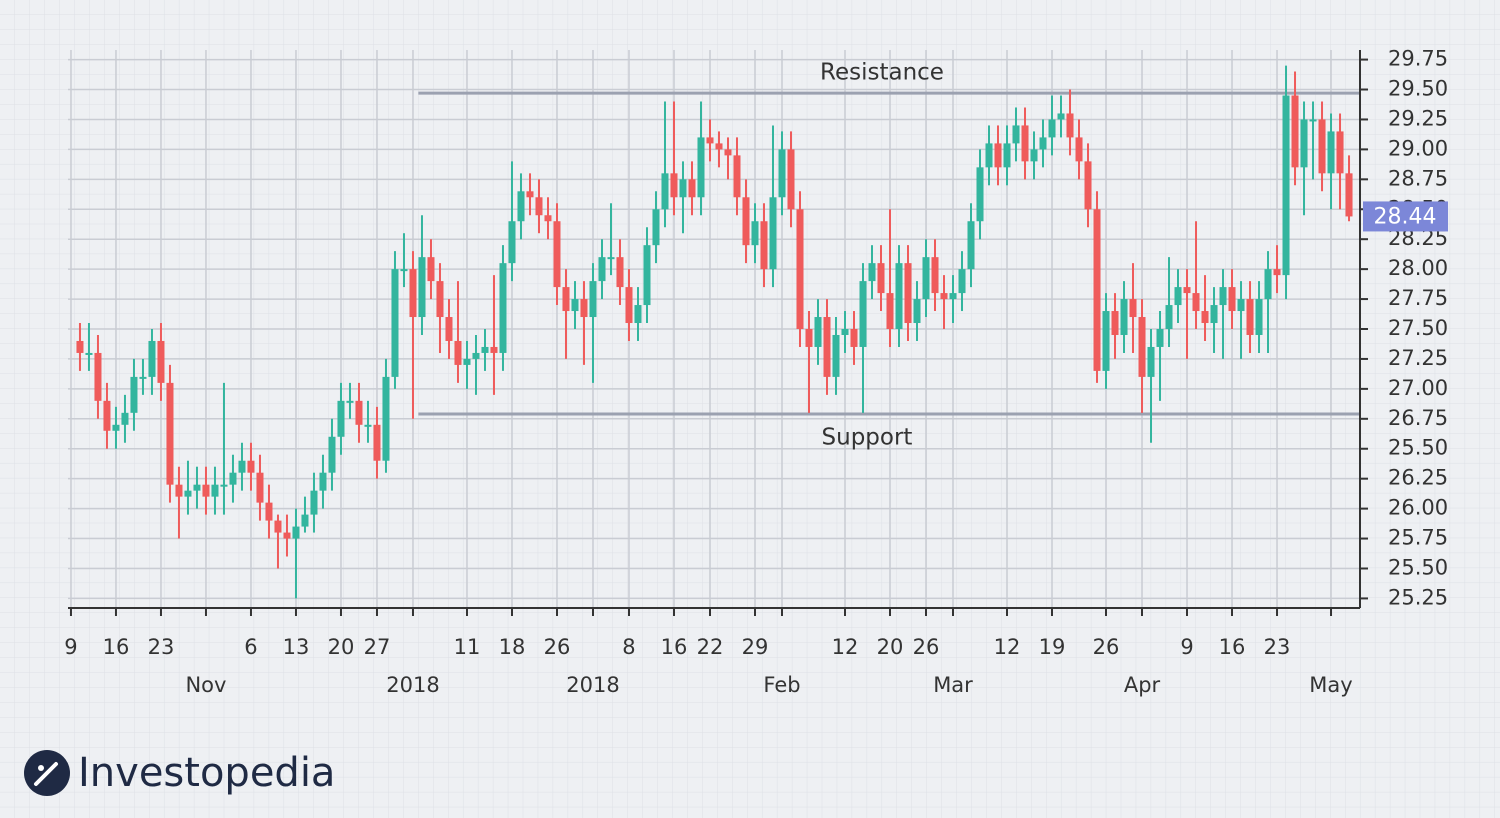  Describe the element at coordinates (46, 774) in the screenshot. I see `logo-icon-stroke` at that location.